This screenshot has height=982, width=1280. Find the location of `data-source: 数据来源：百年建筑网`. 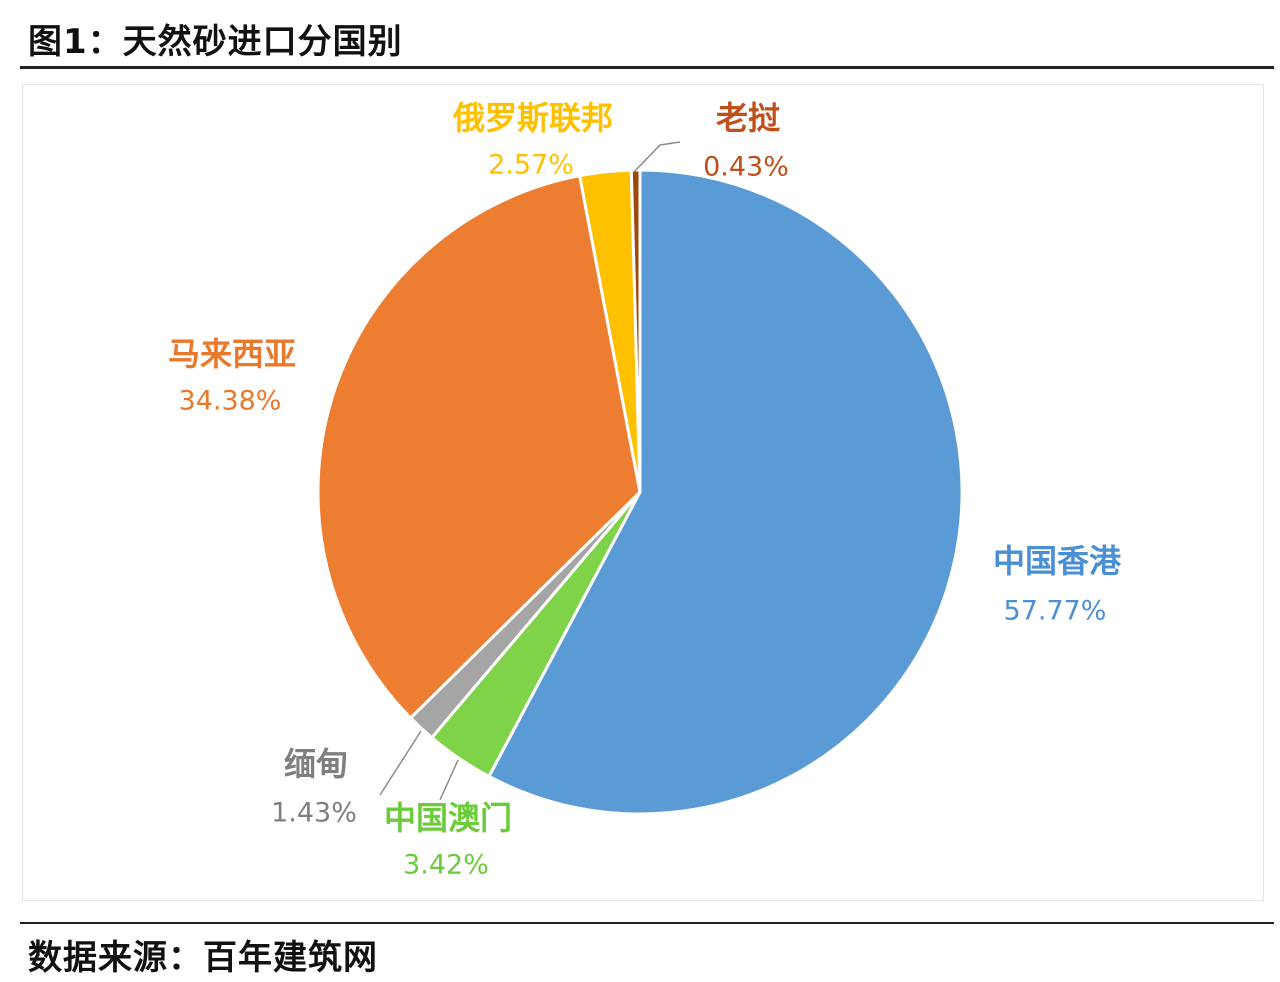

data-source: 数据来源：百年建筑网 is located at coordinates (203, 958).